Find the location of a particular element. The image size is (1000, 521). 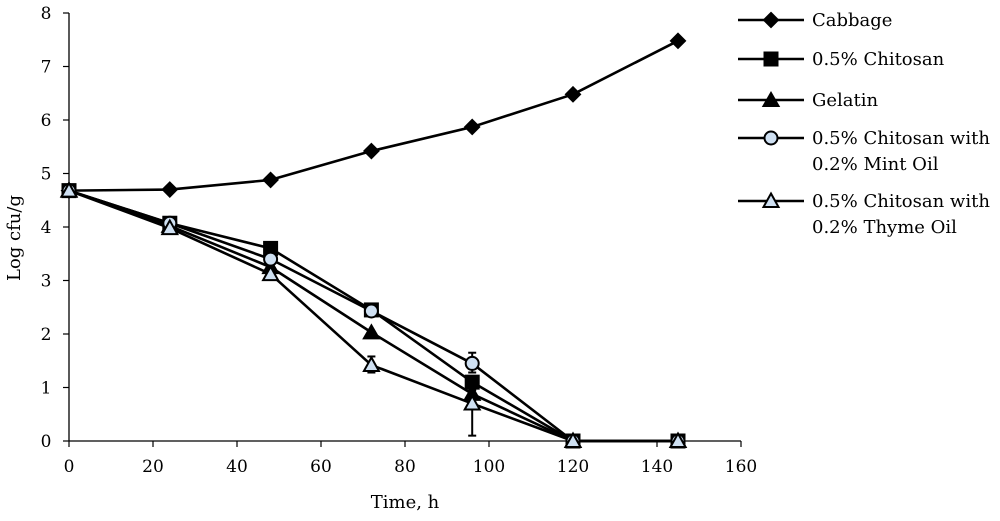

legend-item-2: 0.5% Chitosan is located at coordinates (841, 59).